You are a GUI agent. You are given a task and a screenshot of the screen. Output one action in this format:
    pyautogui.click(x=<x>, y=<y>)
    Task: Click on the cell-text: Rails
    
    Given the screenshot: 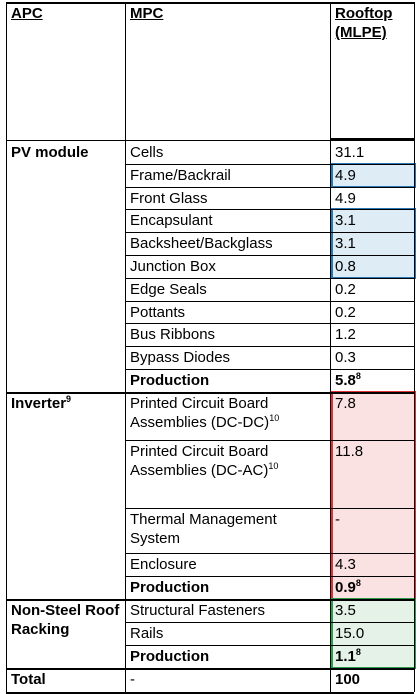 What is the action you would take?
    pyautogui.click(x=147, y=633)
    